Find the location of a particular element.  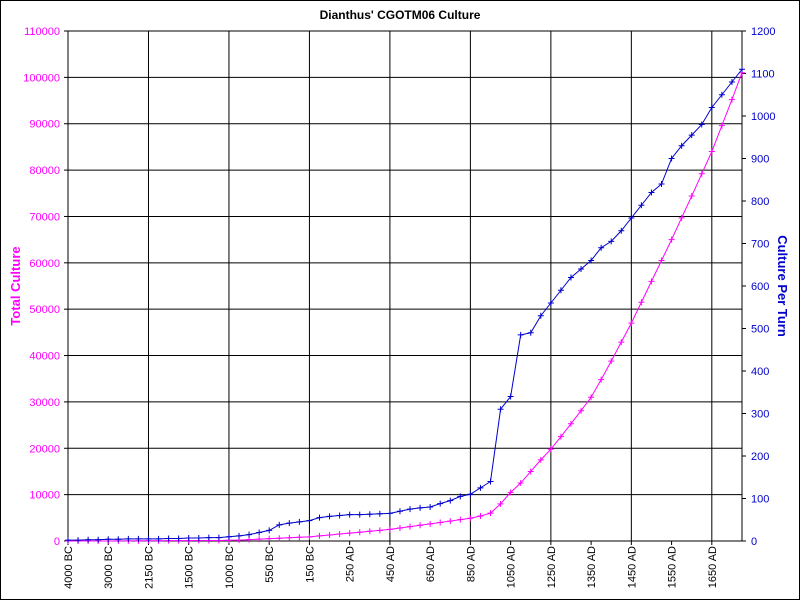

x-tick-label: 450 AD is located at coordinates (391, 564).